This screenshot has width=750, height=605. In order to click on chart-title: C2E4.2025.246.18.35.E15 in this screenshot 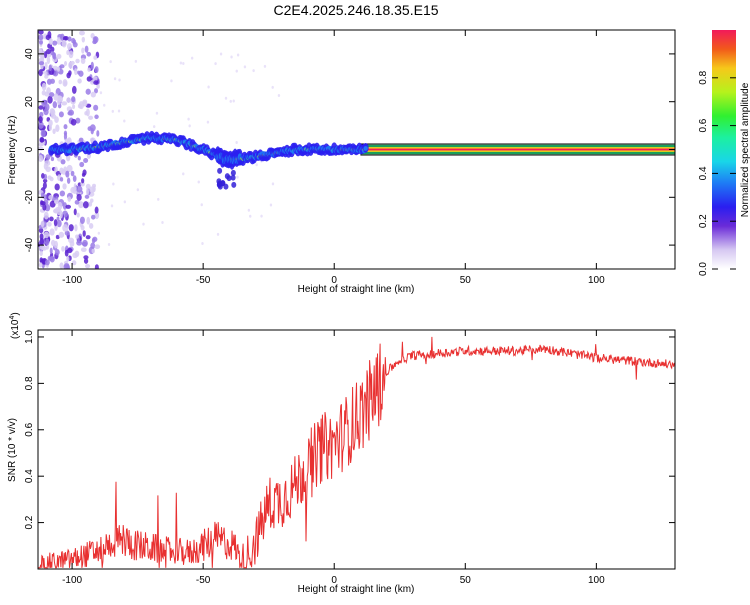, I will do `click(355, 10)`.